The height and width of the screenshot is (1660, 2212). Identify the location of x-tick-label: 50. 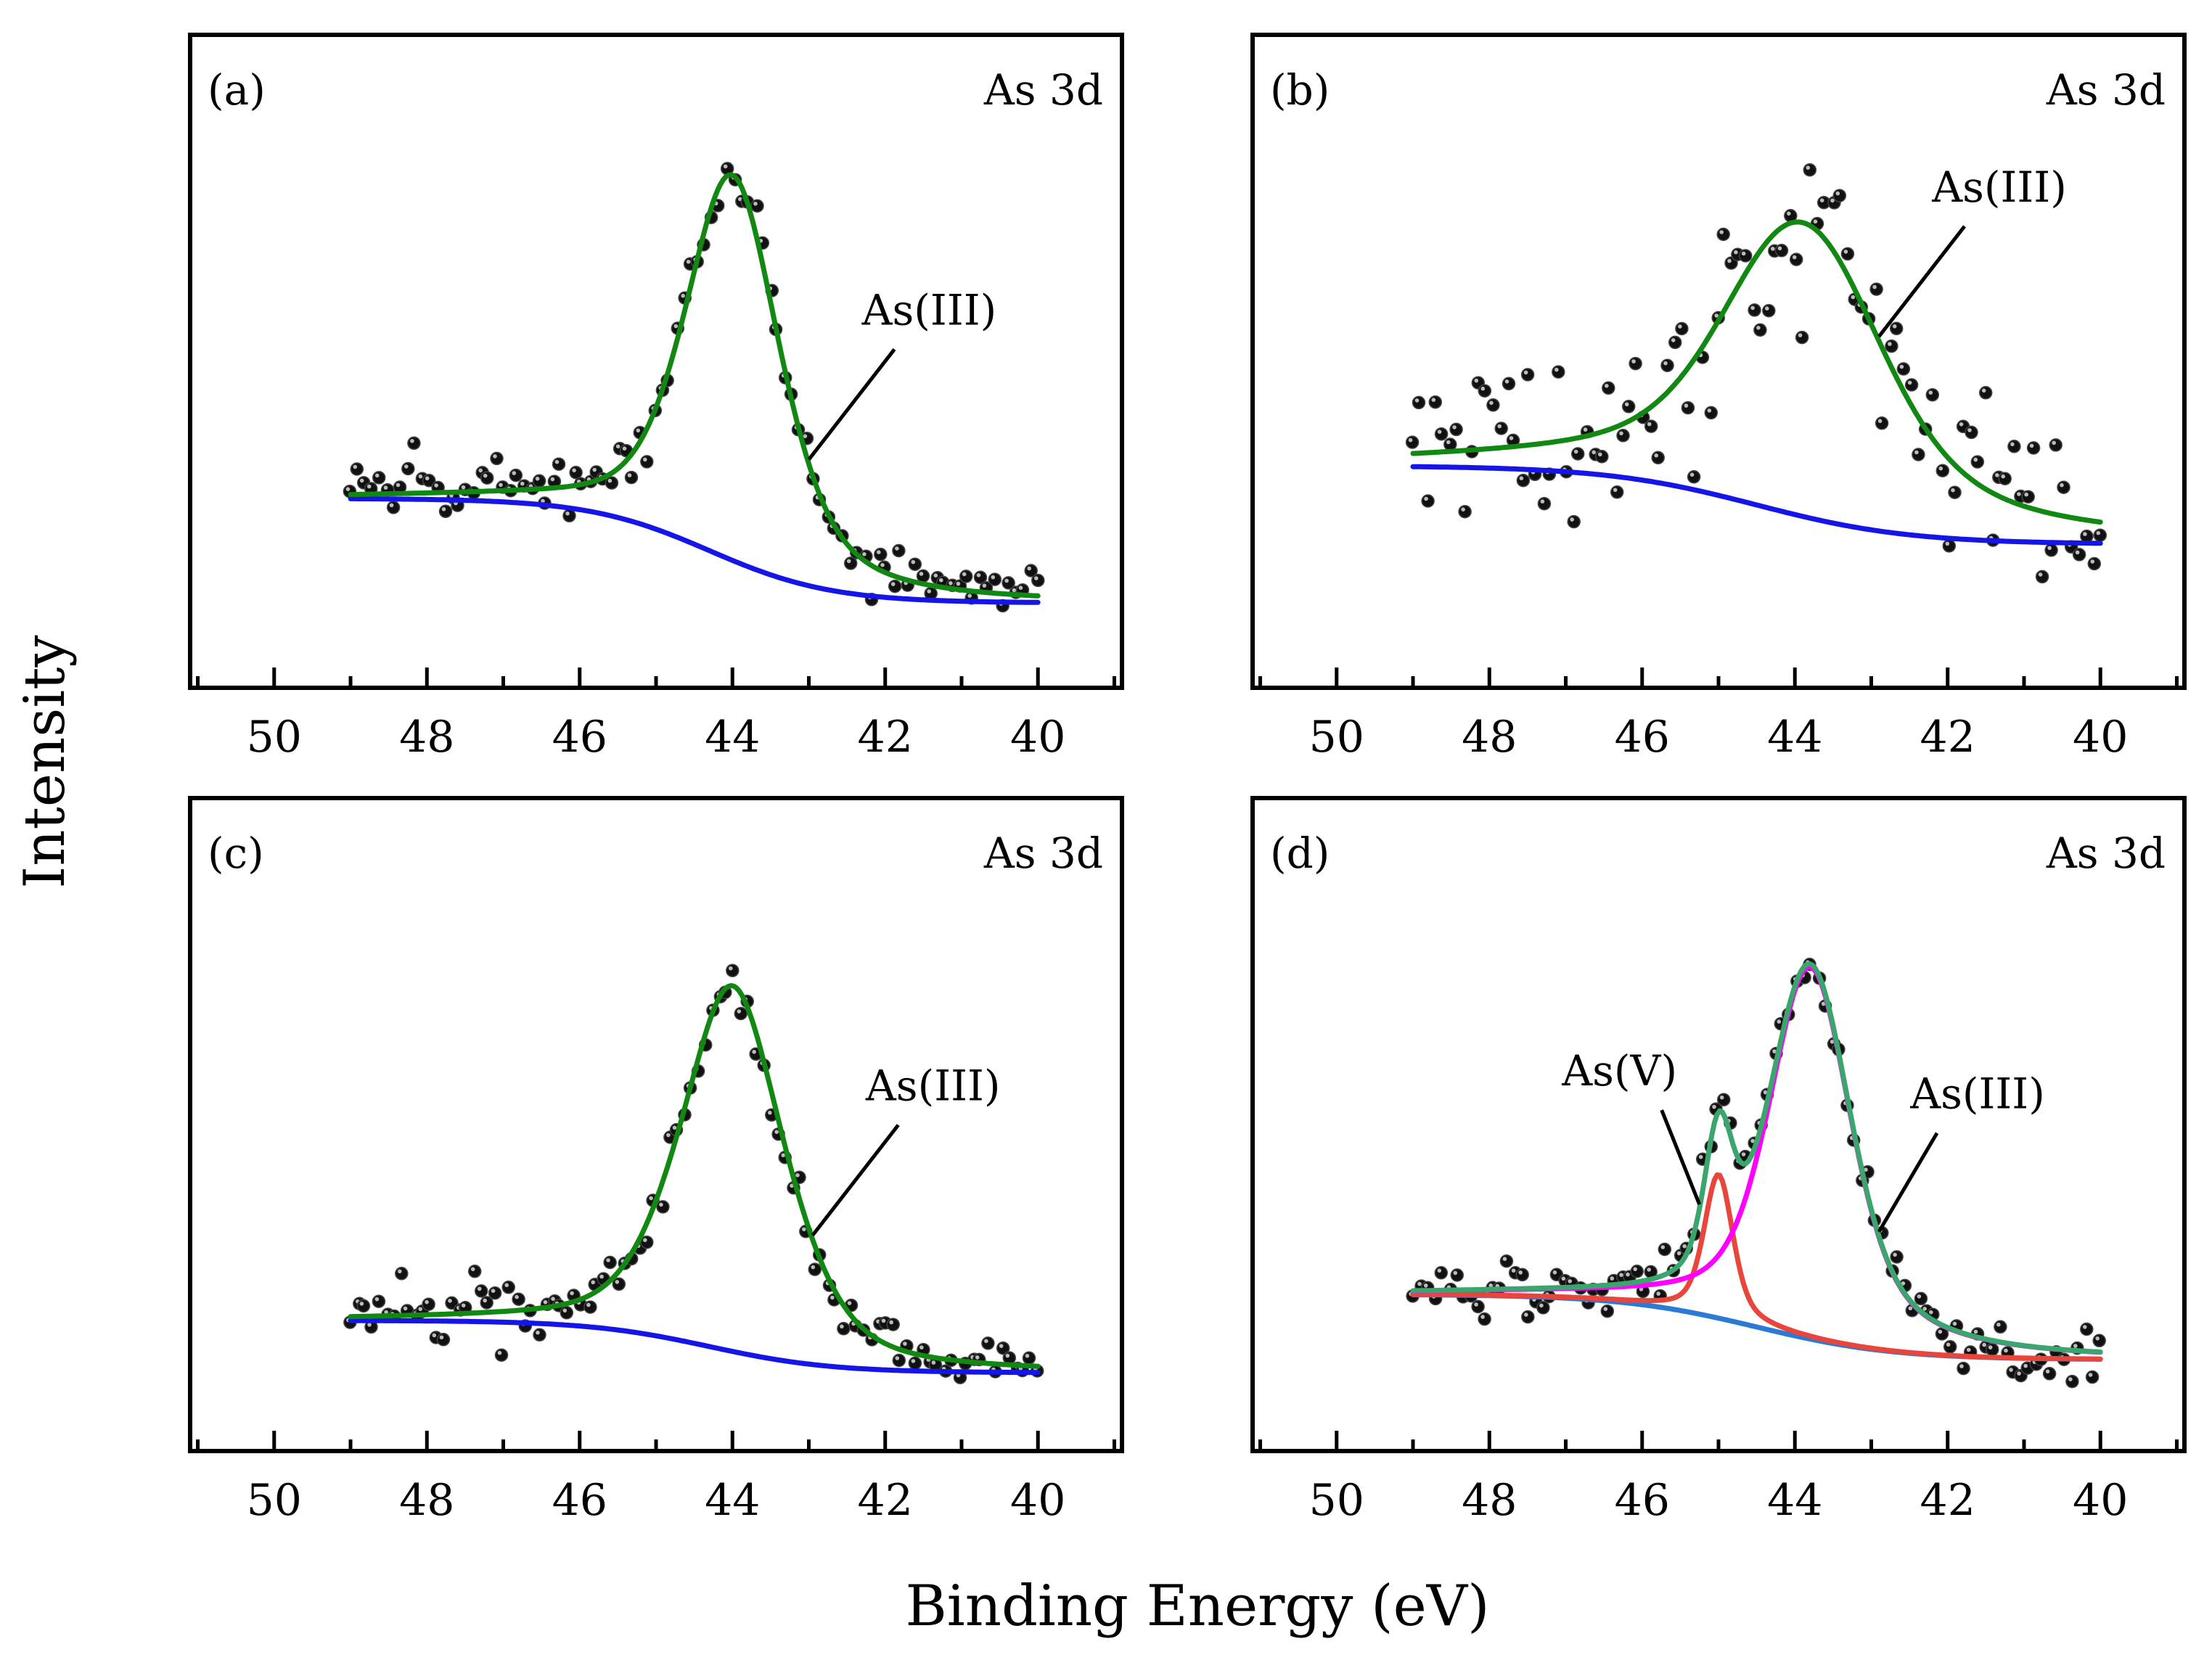
(274, 737).